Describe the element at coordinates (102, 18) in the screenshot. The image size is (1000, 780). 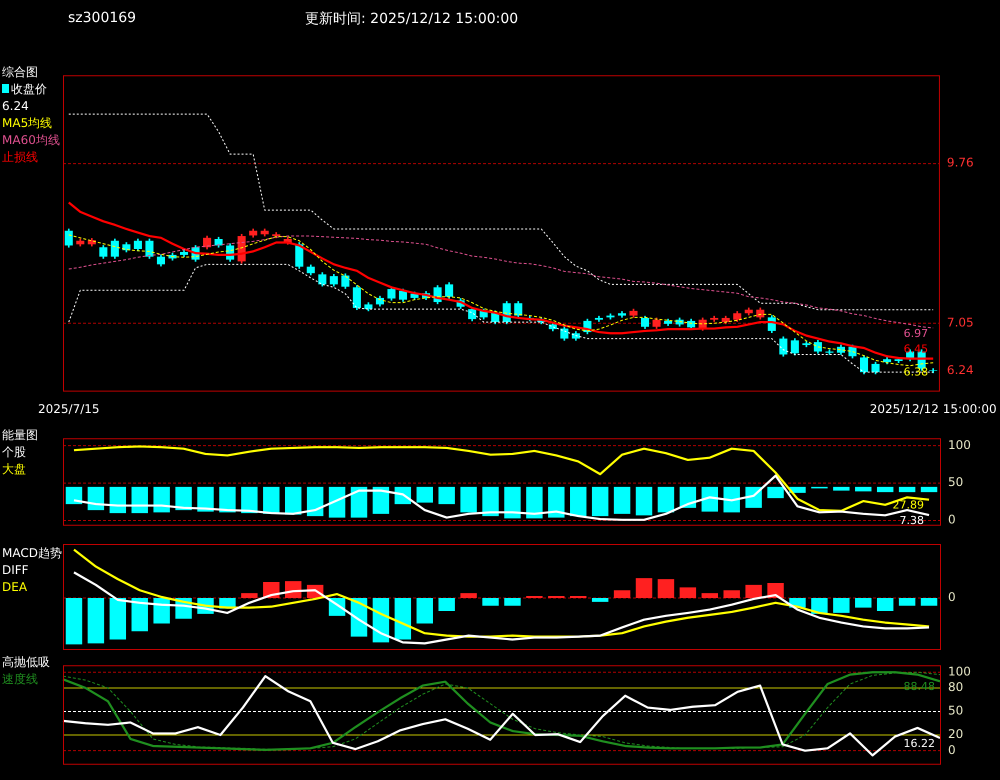
I see `chart-subtitle: sz300169` at that location.